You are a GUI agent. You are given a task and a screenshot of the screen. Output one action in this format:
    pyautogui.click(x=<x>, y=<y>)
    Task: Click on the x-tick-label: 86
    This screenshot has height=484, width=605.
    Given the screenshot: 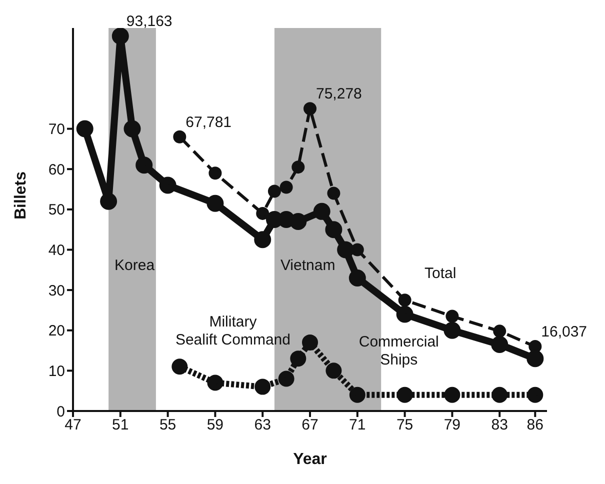 What is the action you would take?
    pyautogui.click(x=535, y=425)
    